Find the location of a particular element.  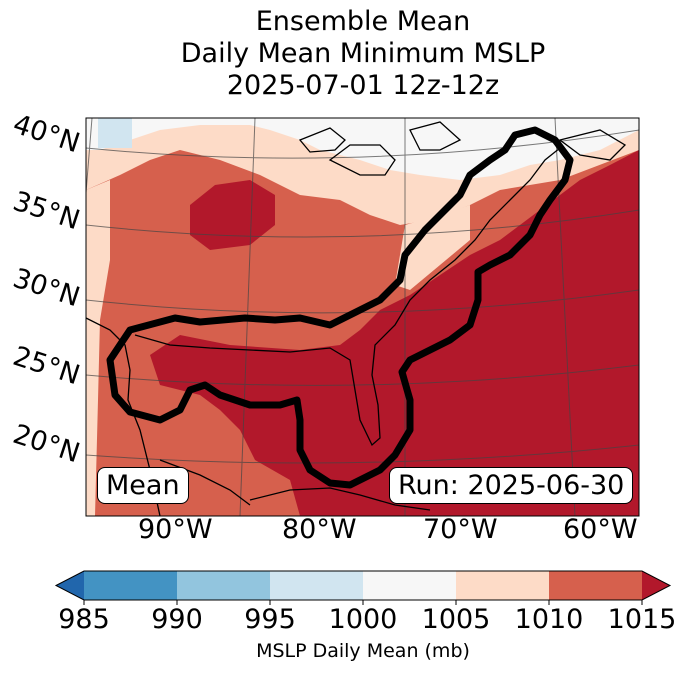

pressure-field-1000-1005-coast is located at coordinates (432, 247).